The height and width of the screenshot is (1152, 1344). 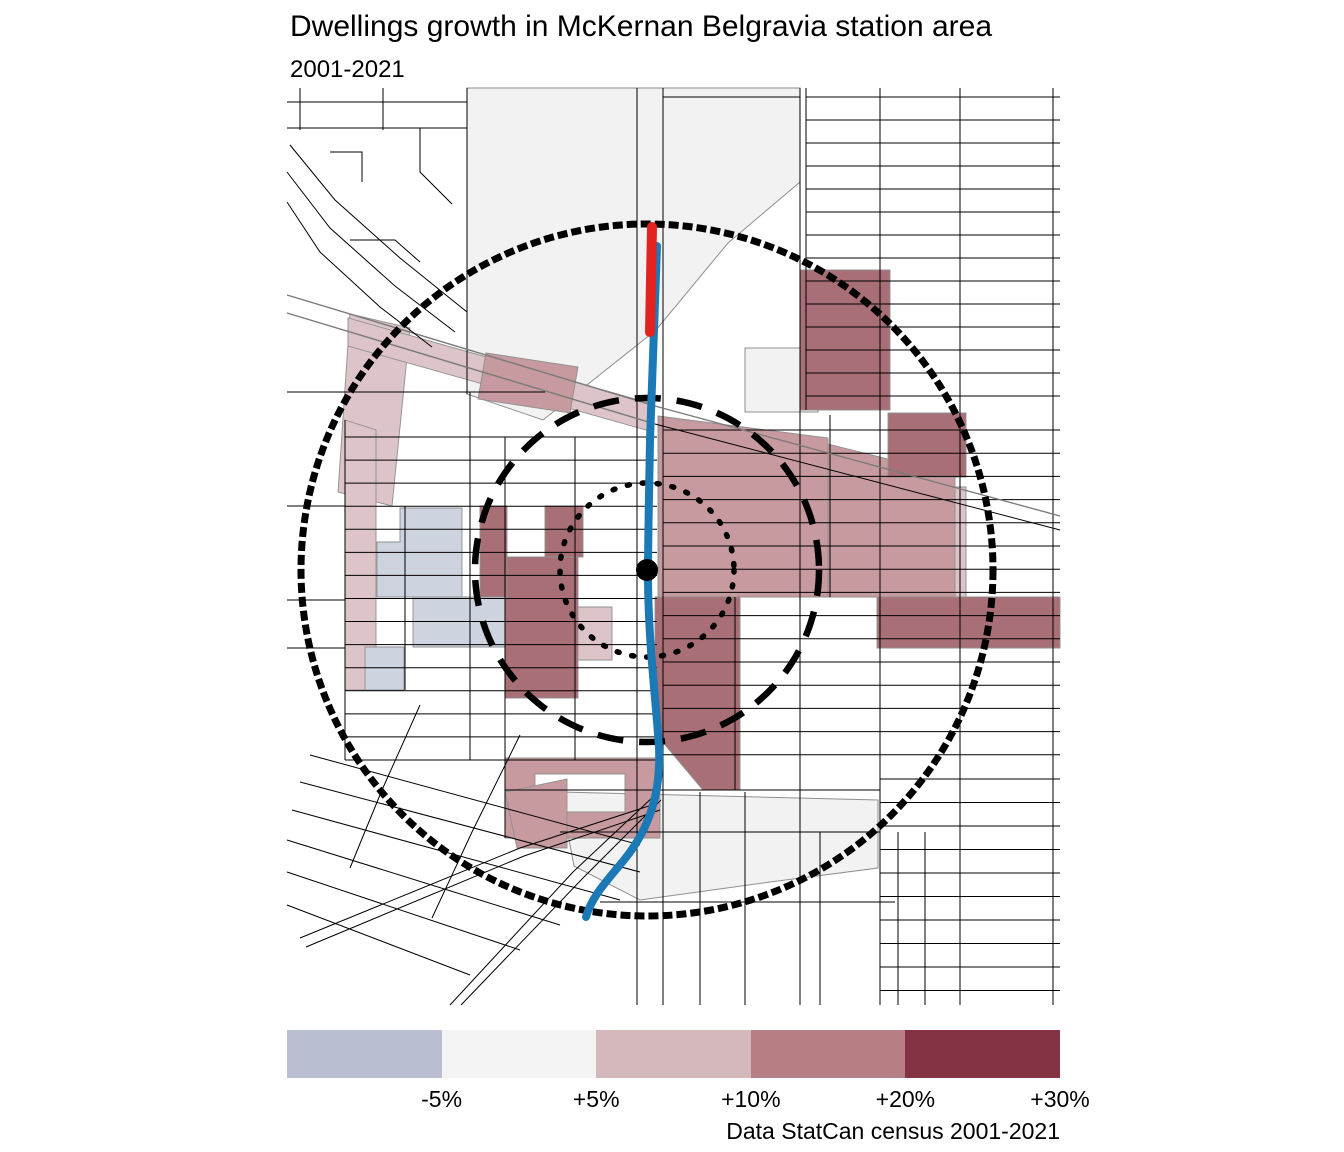 I want to click on middle-ring-400m, so click(x=647, y=570).